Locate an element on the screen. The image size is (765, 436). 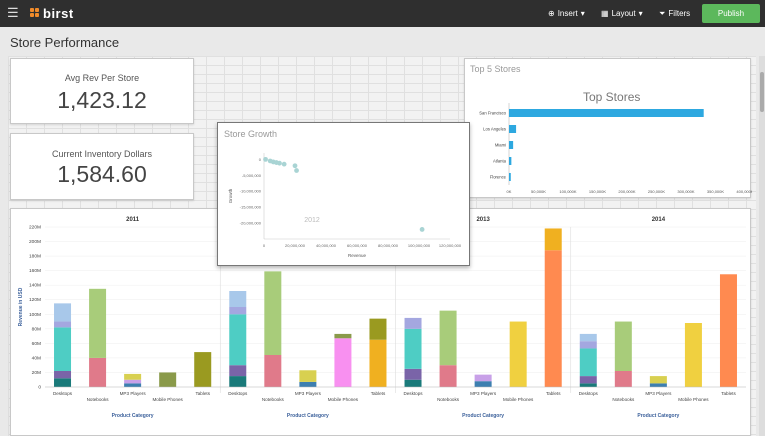
x-tick-label: 150,000K is located at coordinates (597, 191).